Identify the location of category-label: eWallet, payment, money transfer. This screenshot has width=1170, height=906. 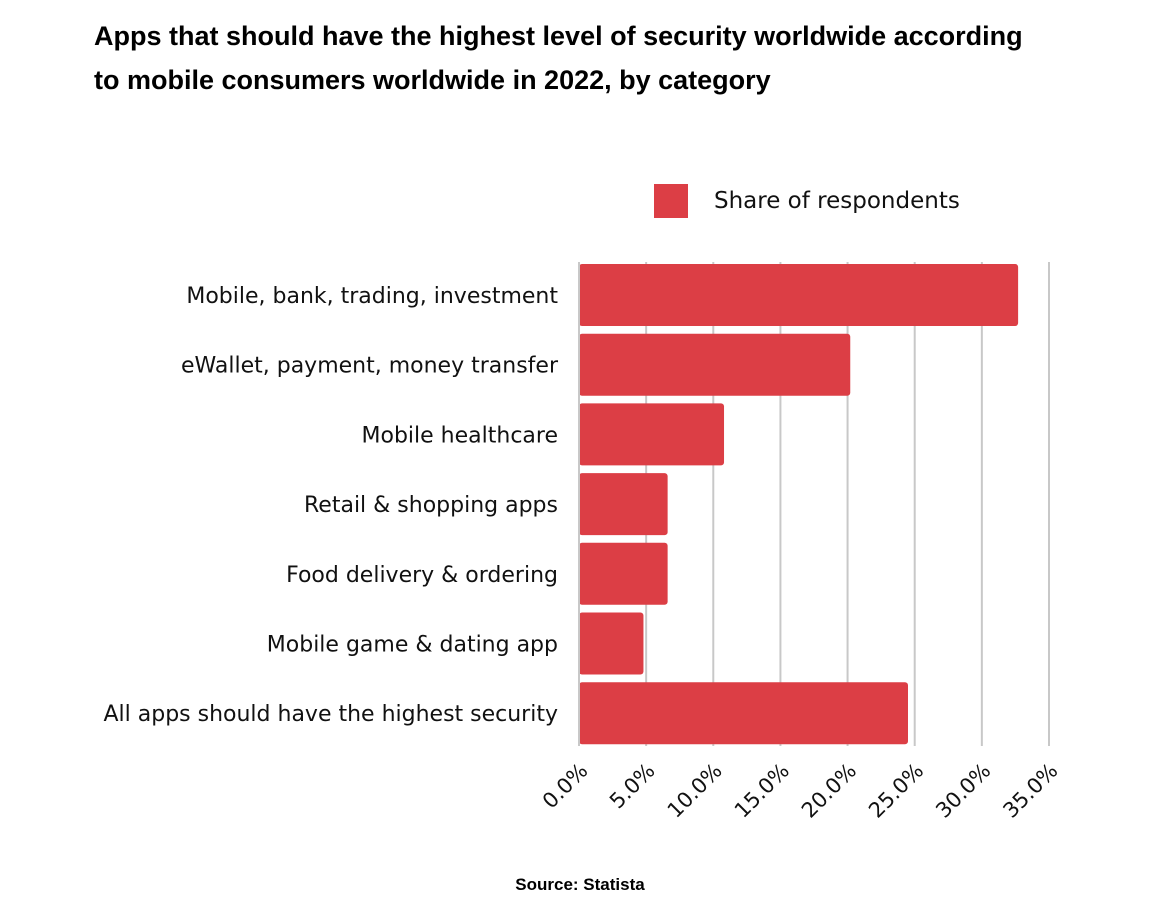
(370, 366).